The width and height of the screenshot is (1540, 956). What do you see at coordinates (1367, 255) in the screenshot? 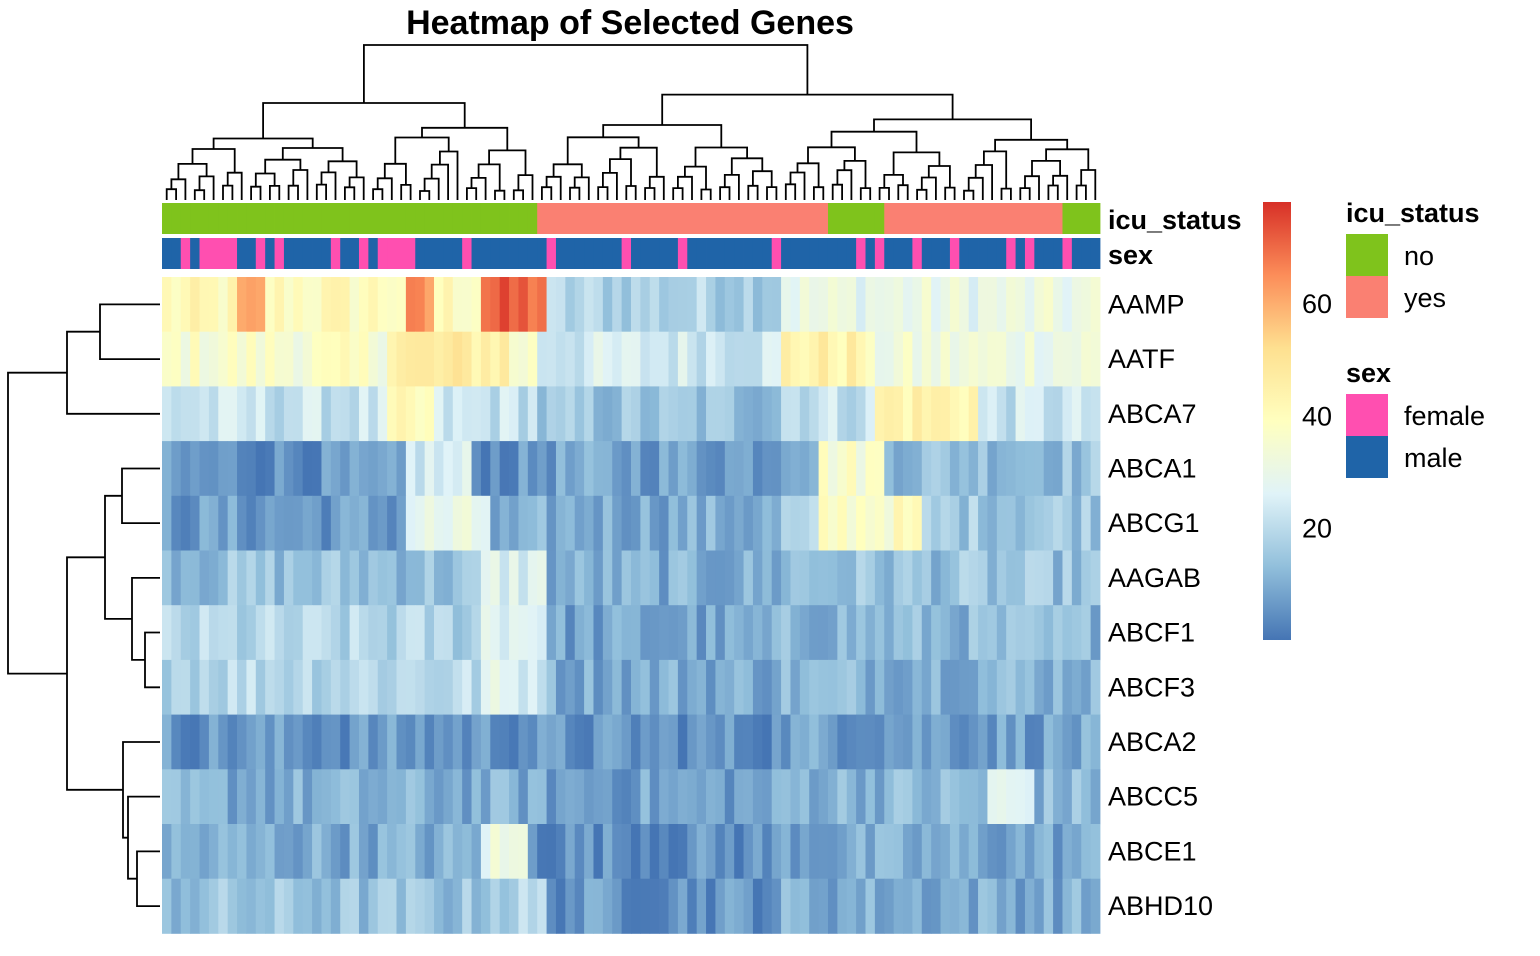
I see `legend-swatch` at bounding box center [1367, 255].